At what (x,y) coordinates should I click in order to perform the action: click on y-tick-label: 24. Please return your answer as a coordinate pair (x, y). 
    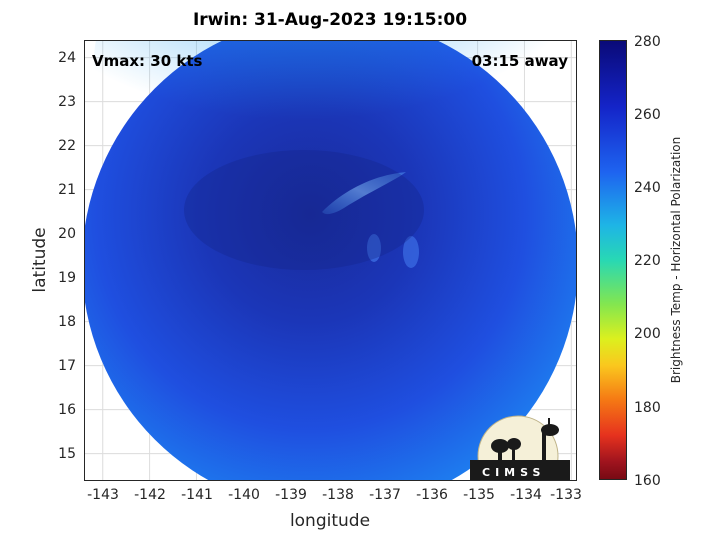
    Looking at the image, I should click on (67, 58).